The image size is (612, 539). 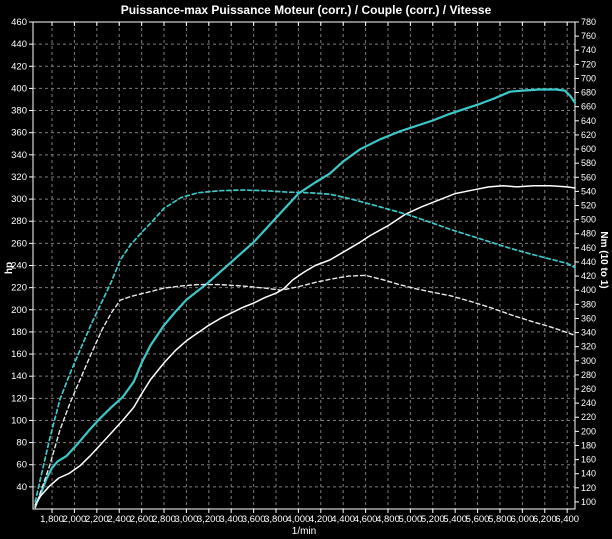 I want to click on right-axis-unit-label: Nm (10 to 1), so click(x=603, y=259).